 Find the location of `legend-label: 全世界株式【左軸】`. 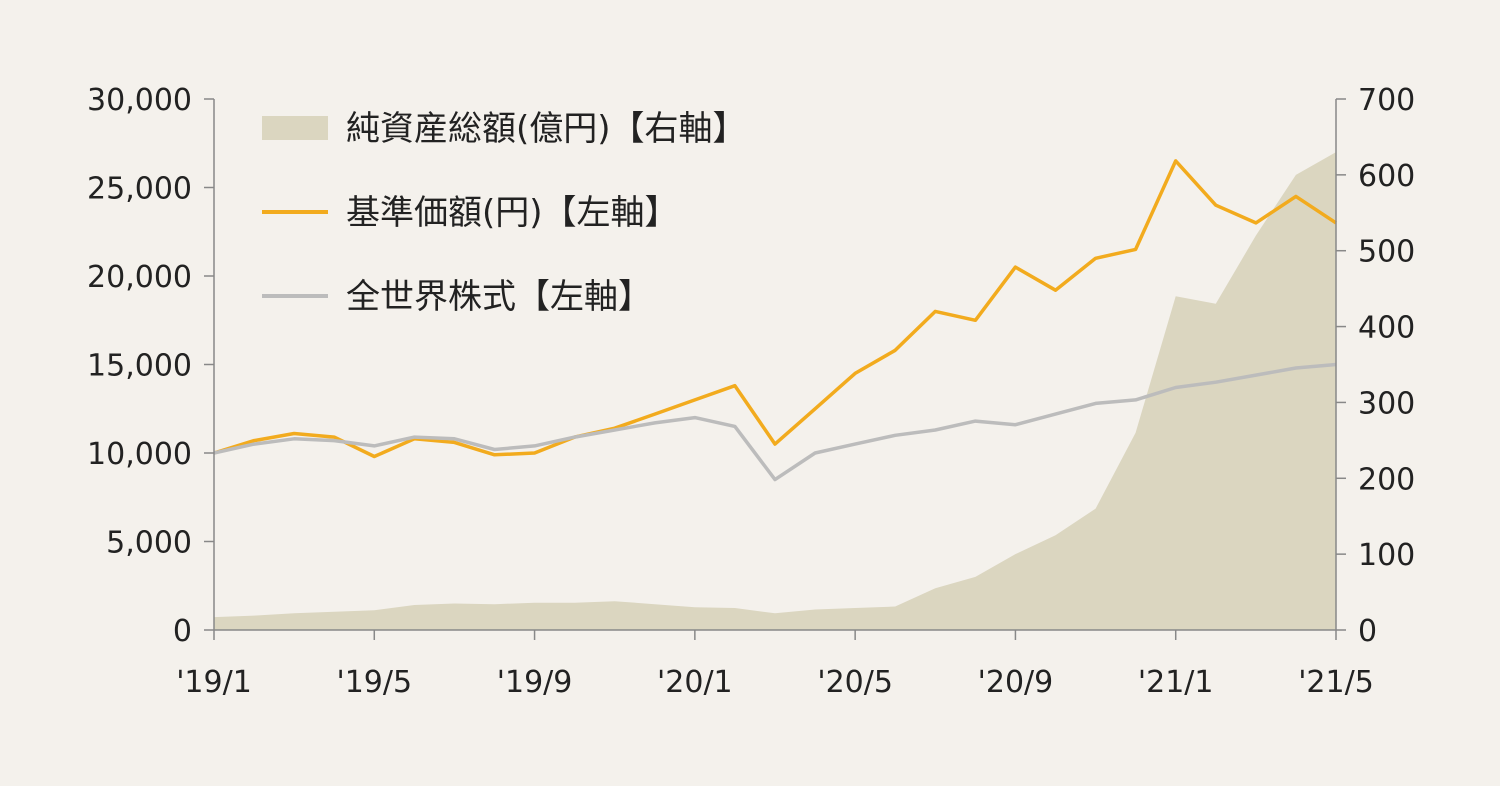

legend-label: 全世界株式【左軸】 is located at coordinates (499, 297).